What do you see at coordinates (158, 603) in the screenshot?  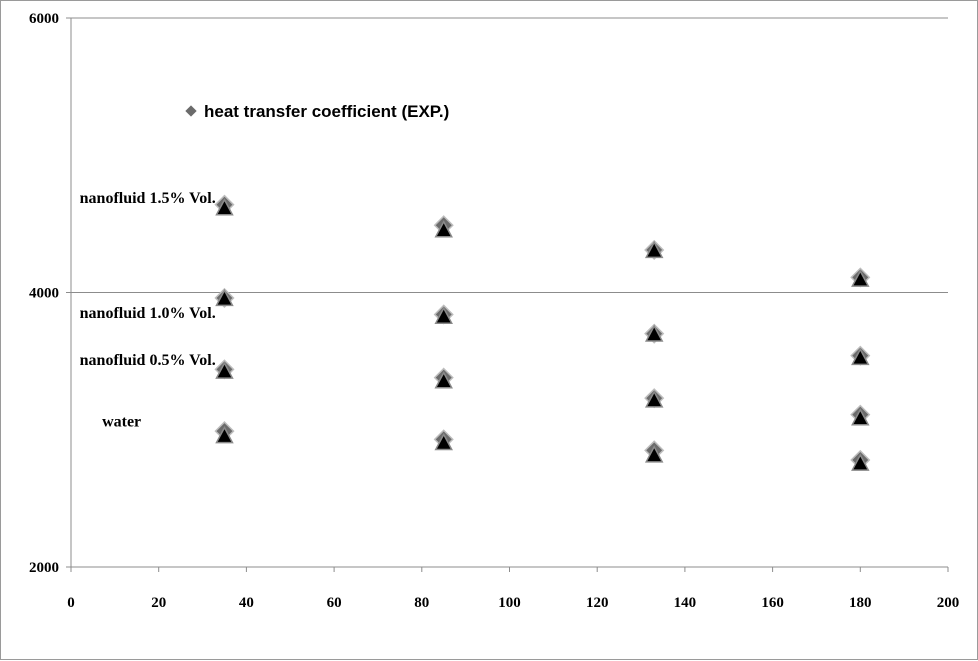 I see `x-tick-label: 20` at bounding box center [158, 603].